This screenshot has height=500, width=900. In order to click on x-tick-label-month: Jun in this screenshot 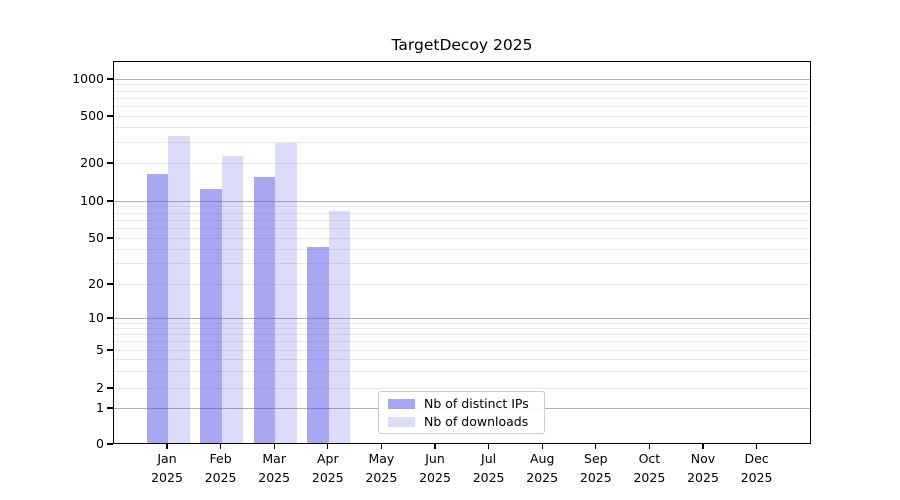, I will do `click(435, 458)`.